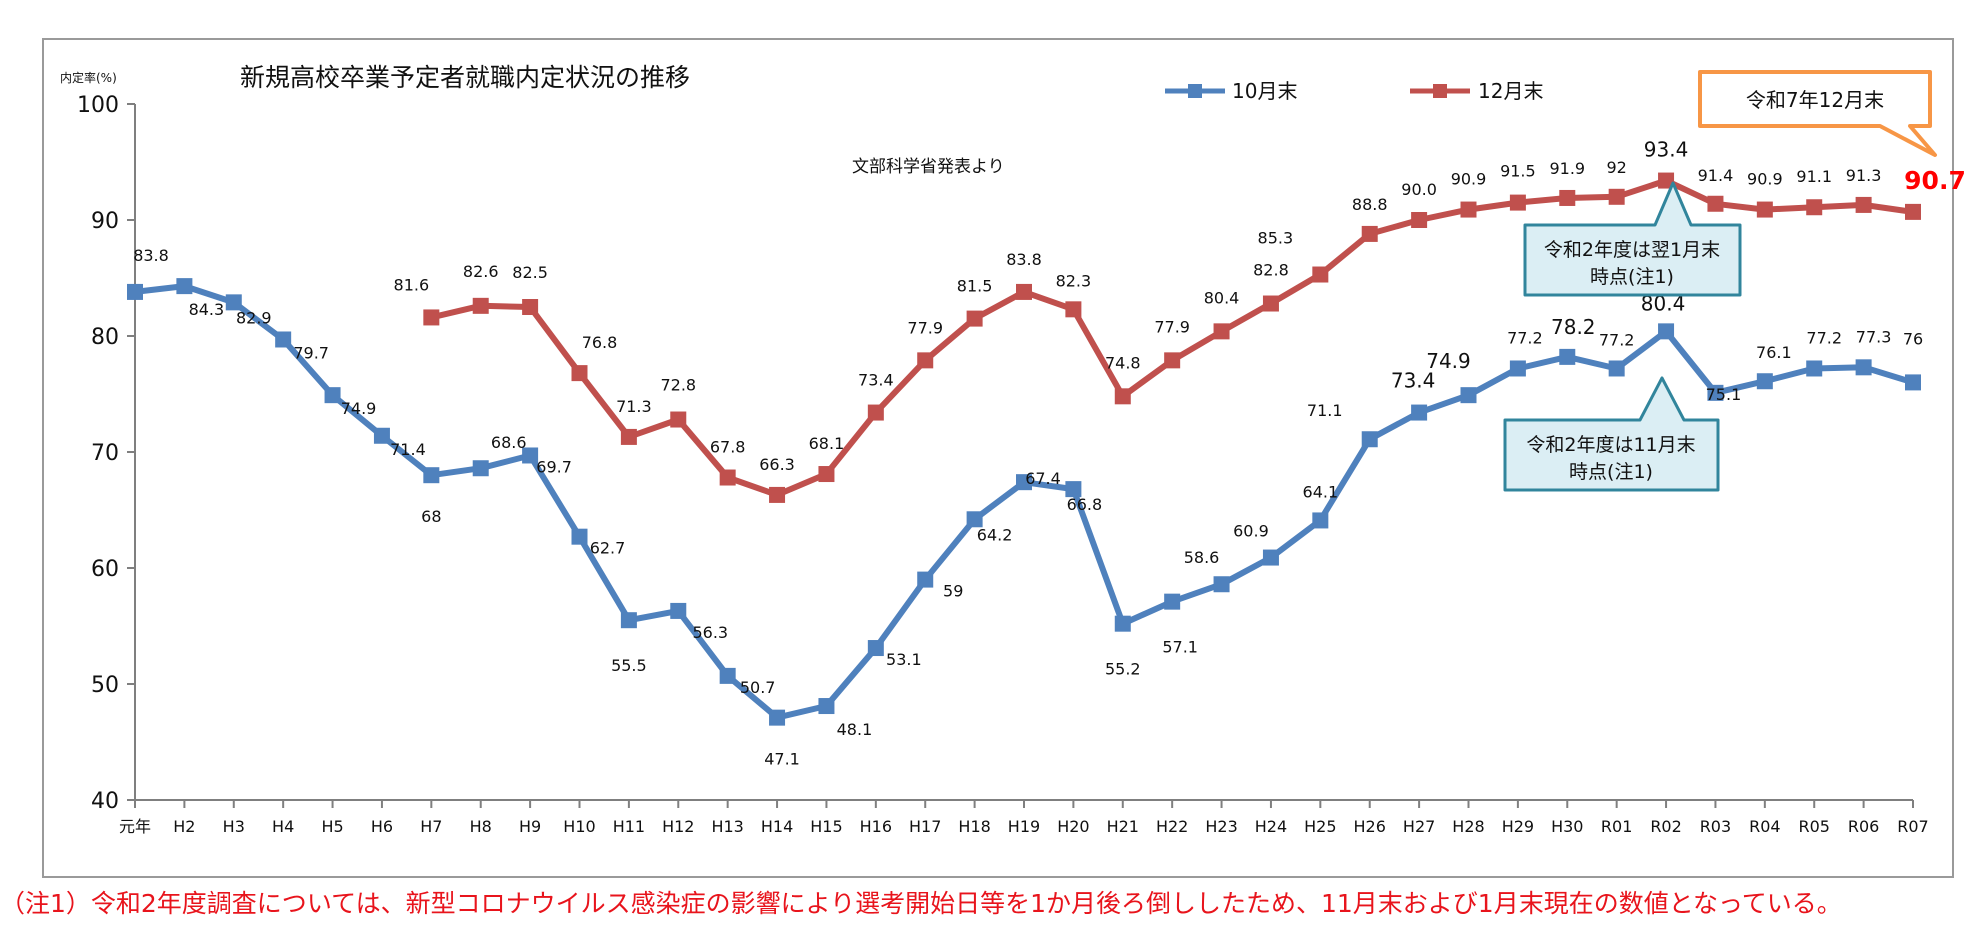 The width and height of the screenshot is (1966, 938). Describe the element at coordinates (1122, 623) in the screenshot. I see `point-oct-H21` at that location.